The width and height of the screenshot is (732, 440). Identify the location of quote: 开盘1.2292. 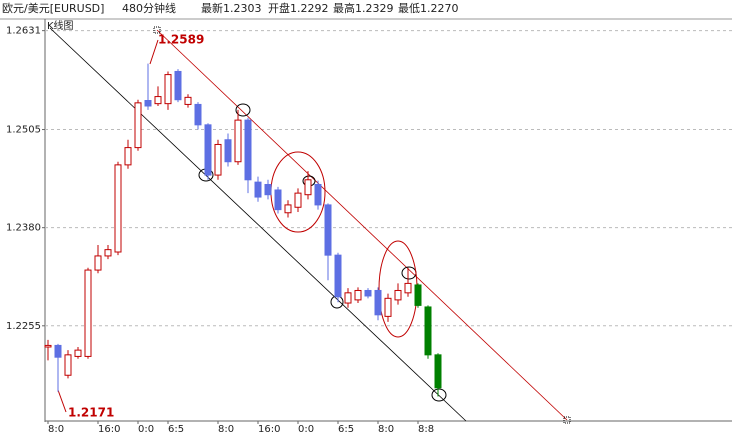
(298, 8).